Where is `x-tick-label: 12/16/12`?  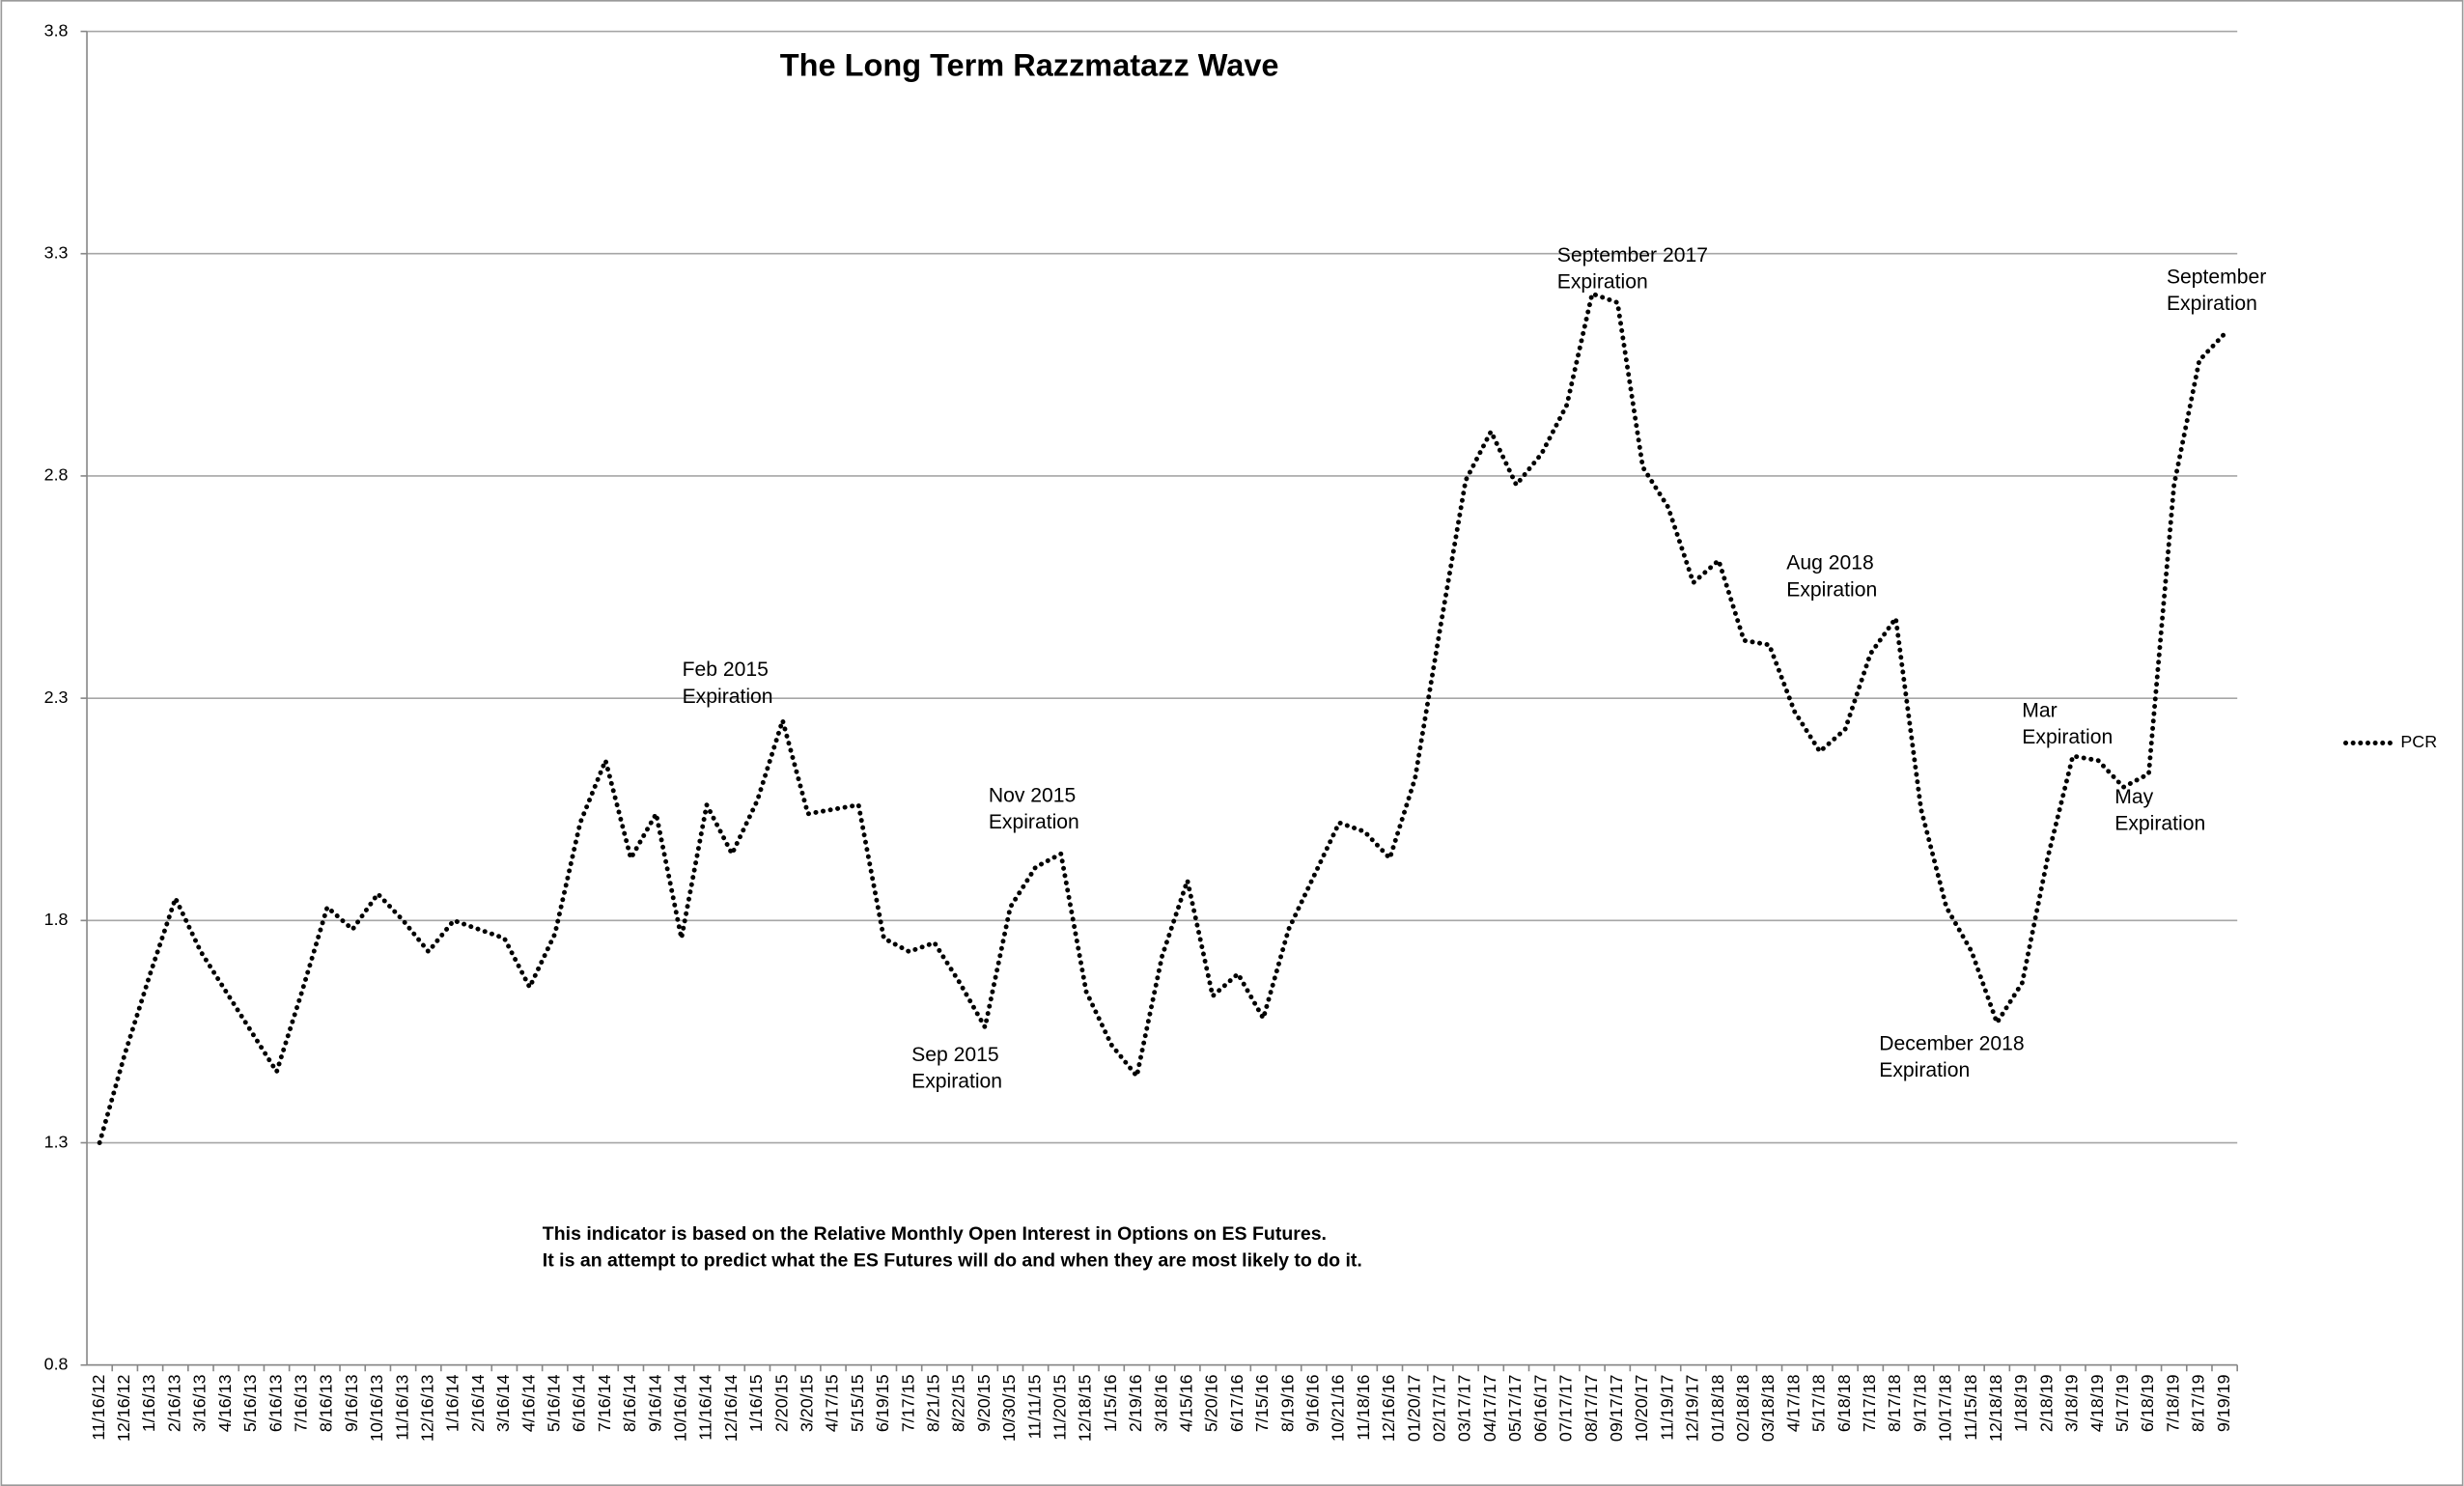
x-tick-label: 12/16/12 is located at coordinates (124, 1408).